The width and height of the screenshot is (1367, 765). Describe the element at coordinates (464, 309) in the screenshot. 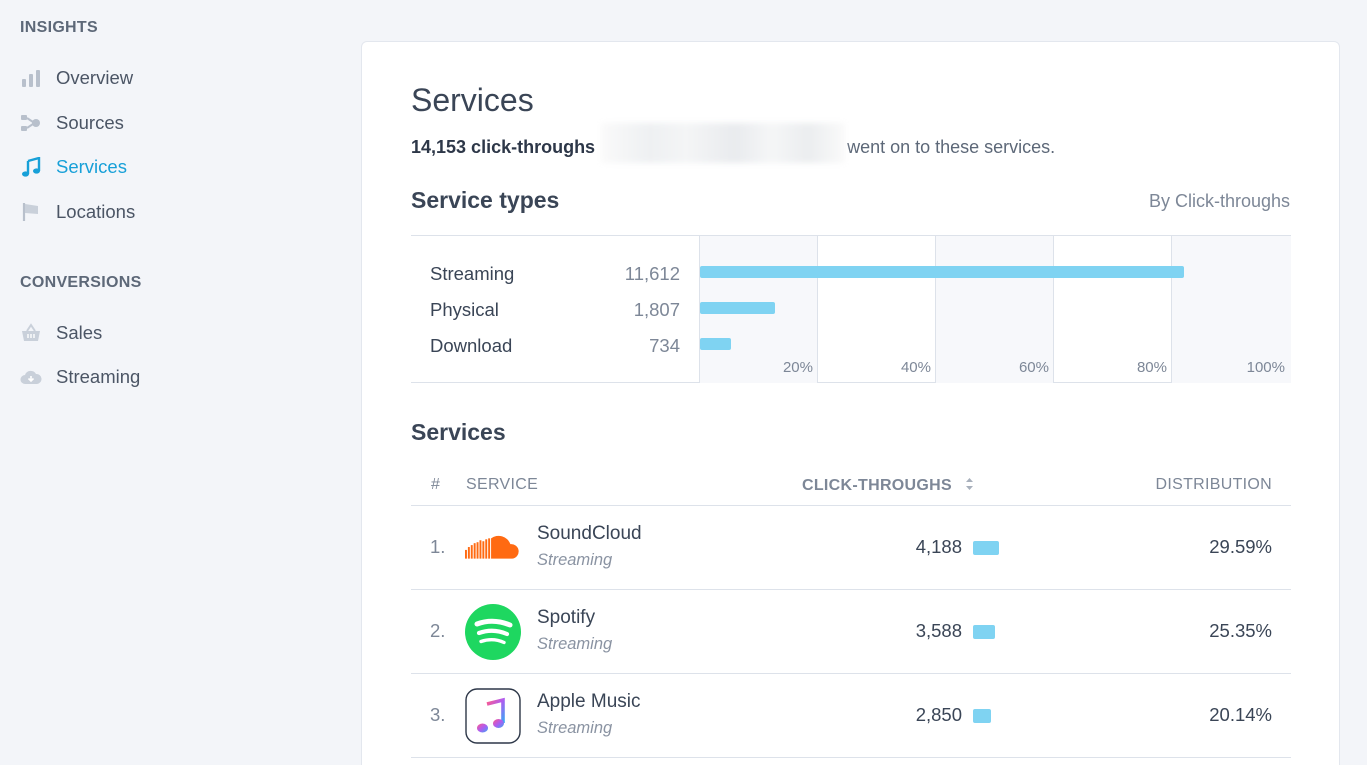

I see `service-type-name: Physical` at that location.